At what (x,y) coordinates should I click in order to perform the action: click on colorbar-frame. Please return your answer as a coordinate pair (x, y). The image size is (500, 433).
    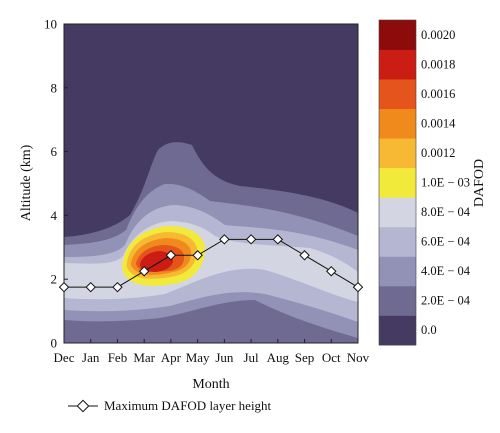
    Looking at the image, I should click on (397, 182).